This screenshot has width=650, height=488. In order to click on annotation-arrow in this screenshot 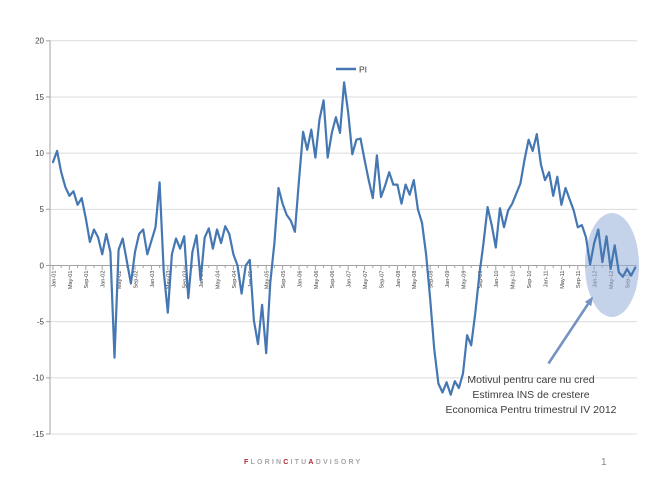, I will do `click(570, 330)`.